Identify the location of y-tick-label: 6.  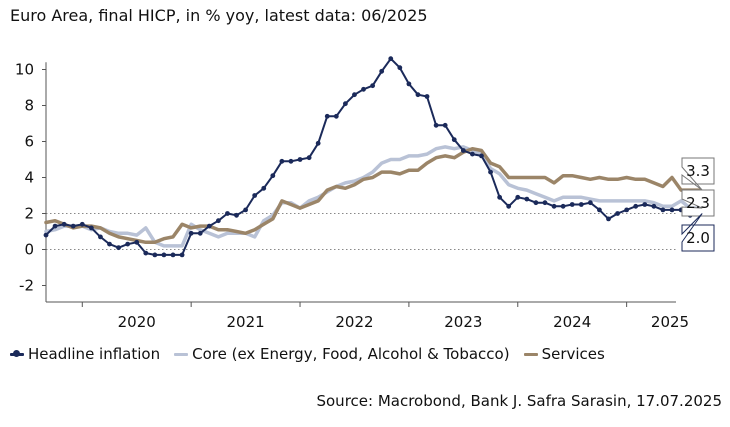
(29, 142).